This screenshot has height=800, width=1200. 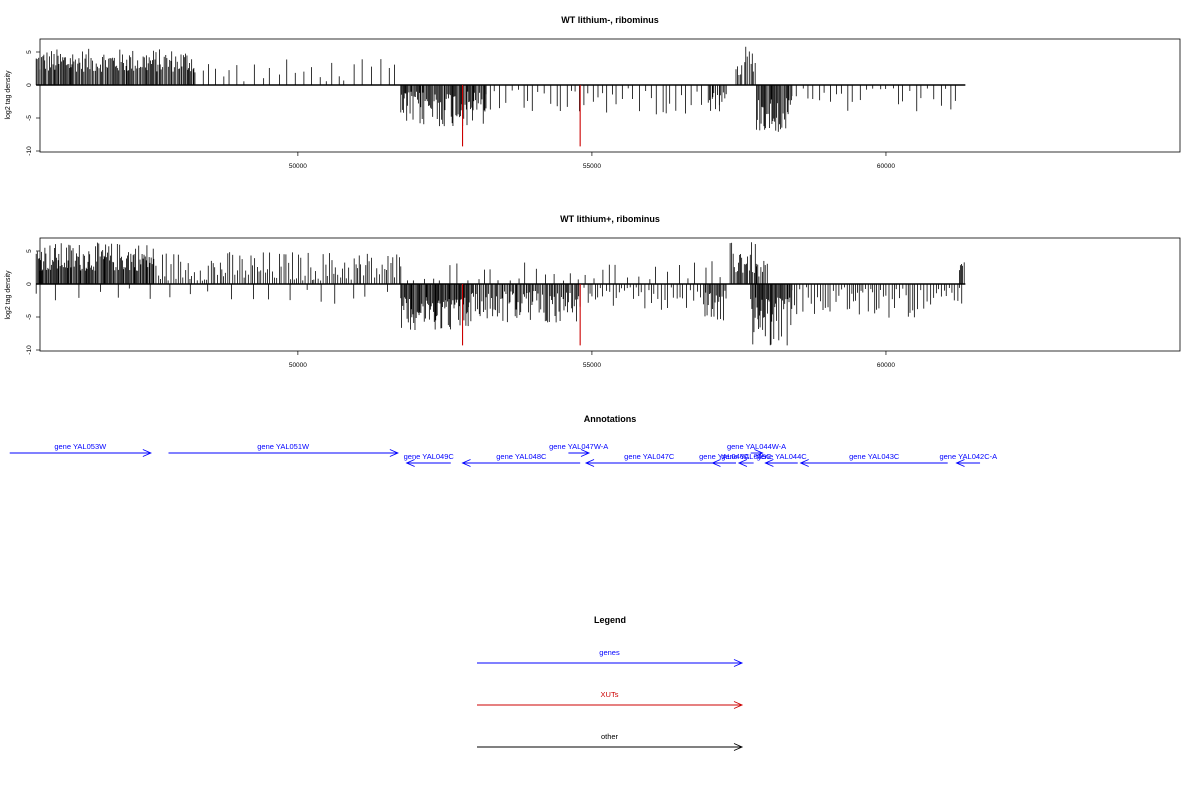 I want to click on legend-label: genes, so click(x=609, y=652).